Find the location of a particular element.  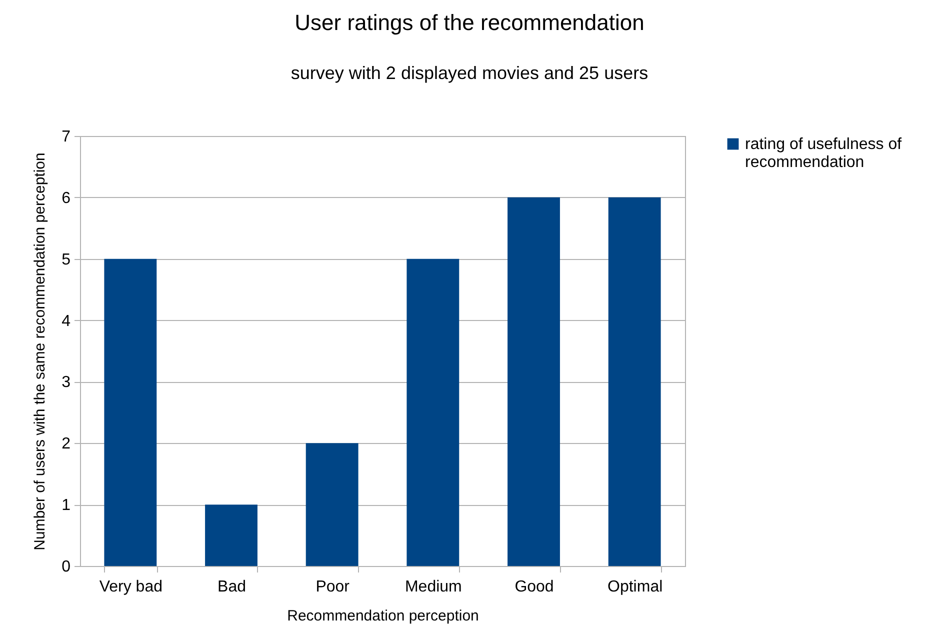

y-tick-label: 3 is located at coordinates (66, 383).